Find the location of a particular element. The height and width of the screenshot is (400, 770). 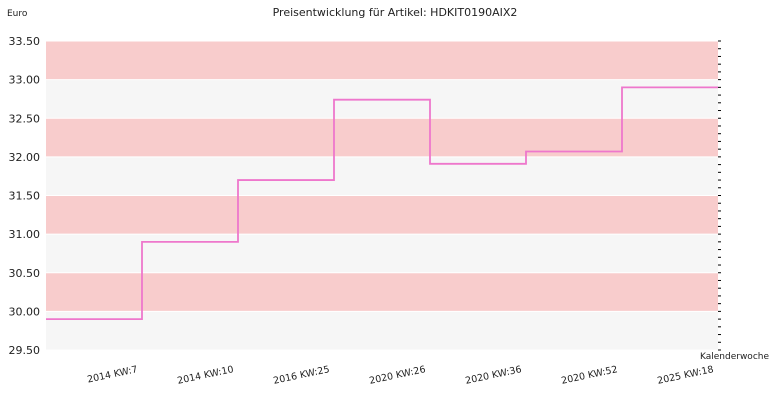

x-axis-label: Kalenderwoche is located at coordinates (734, 357).